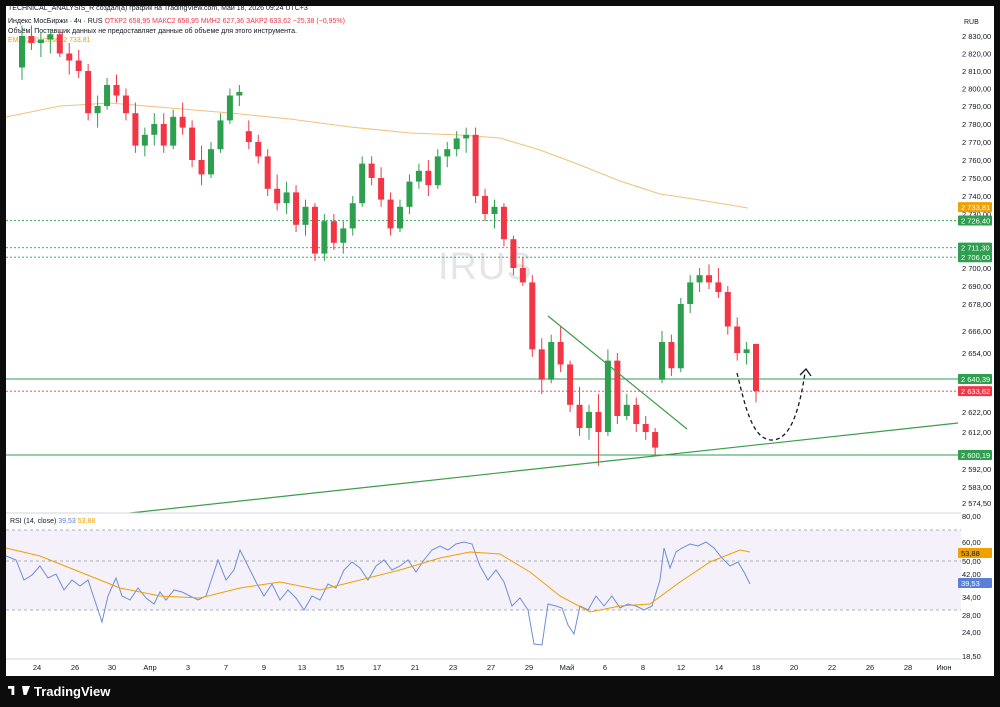 The width and height of the screenshot is (1000, 707). Describe the element at coordinates (11, 690) in the screenshot. I see `tv-logo-icon` at that location.